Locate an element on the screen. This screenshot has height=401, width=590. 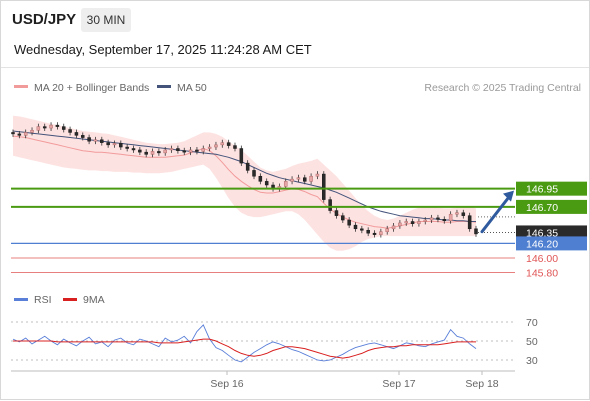
price-level-146-20-label: 146.20 is located at coordinates (542, 244).